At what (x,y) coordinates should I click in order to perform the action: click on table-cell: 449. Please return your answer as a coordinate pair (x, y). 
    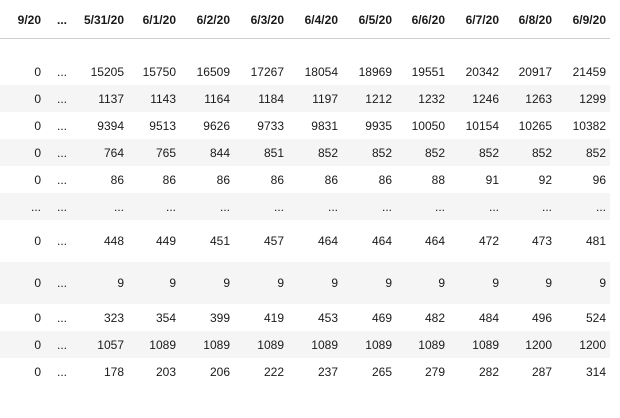
    Looking at the image, I should click on (154, 241).